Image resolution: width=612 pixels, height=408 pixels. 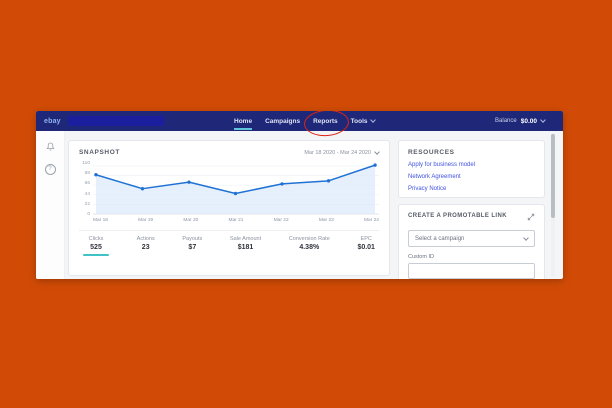 What do you see at coordinates (531, 217) in the screenshot?
I see `expand-icon` at bounding box center [531, 217].